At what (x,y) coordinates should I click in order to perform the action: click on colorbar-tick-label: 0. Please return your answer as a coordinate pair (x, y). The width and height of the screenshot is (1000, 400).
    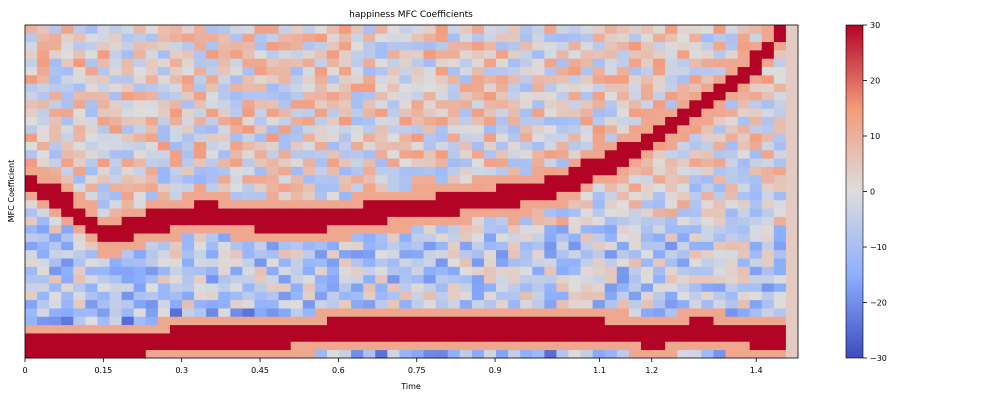
    Looking at the image, I should click on (872, 192).